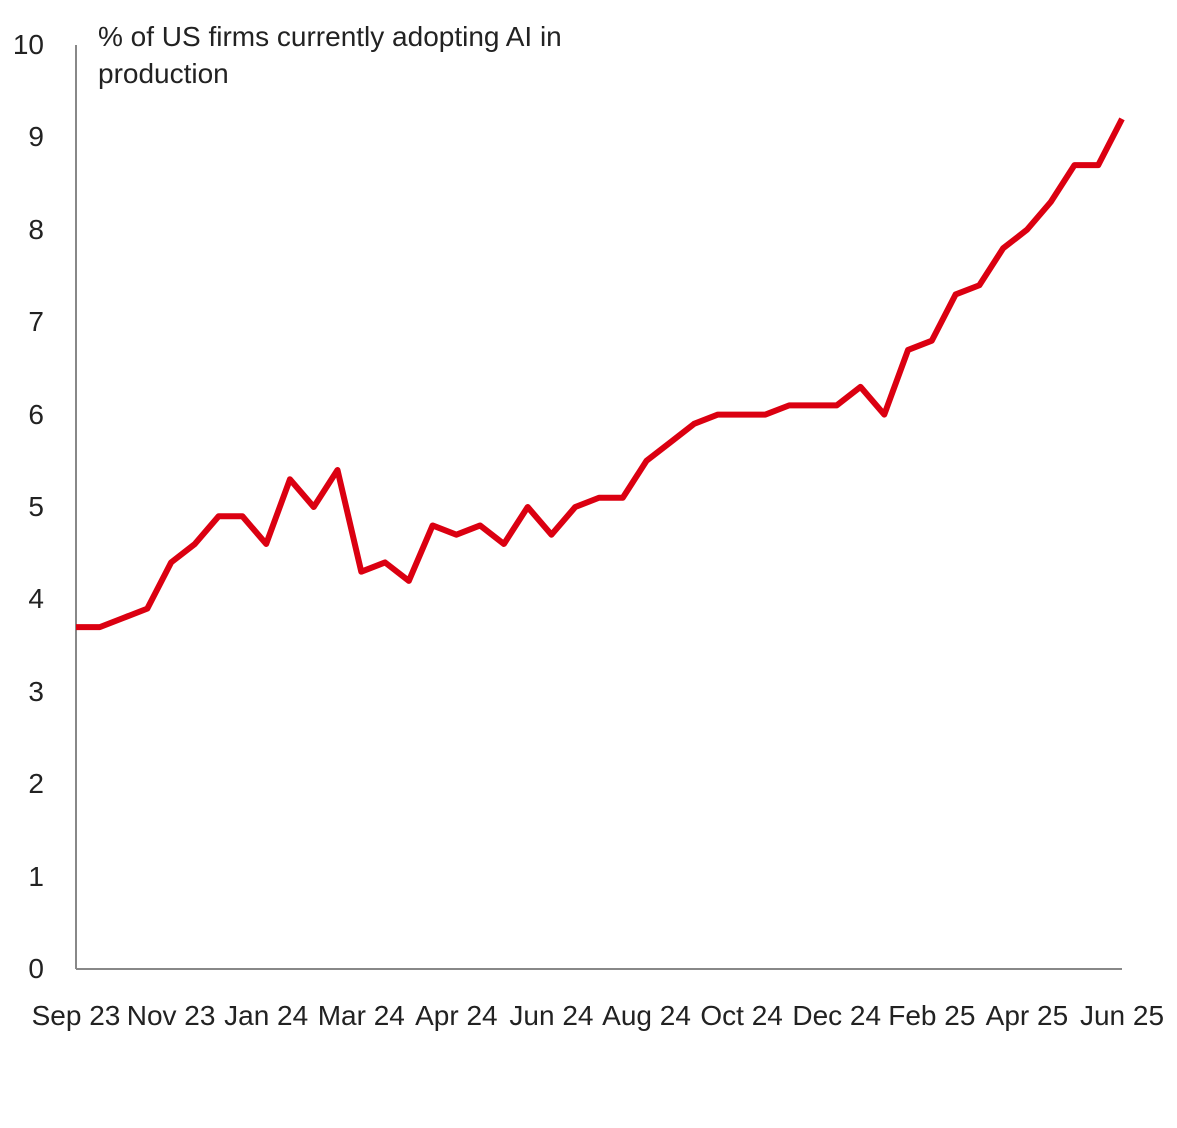 Image resolution: width=1177 pixels, height=1128 pixels. I want to click on x-tick-label: Sep 23, so click(76, 1015).